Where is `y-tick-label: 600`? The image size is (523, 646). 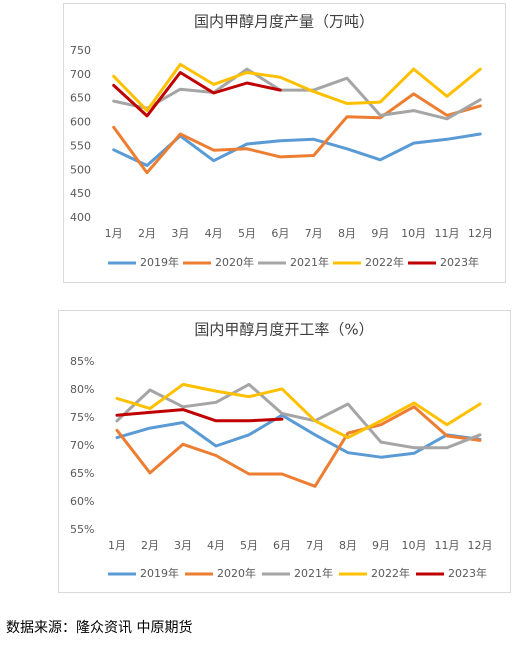 y-tick-label: 600 is located at coordinates (80, 122).